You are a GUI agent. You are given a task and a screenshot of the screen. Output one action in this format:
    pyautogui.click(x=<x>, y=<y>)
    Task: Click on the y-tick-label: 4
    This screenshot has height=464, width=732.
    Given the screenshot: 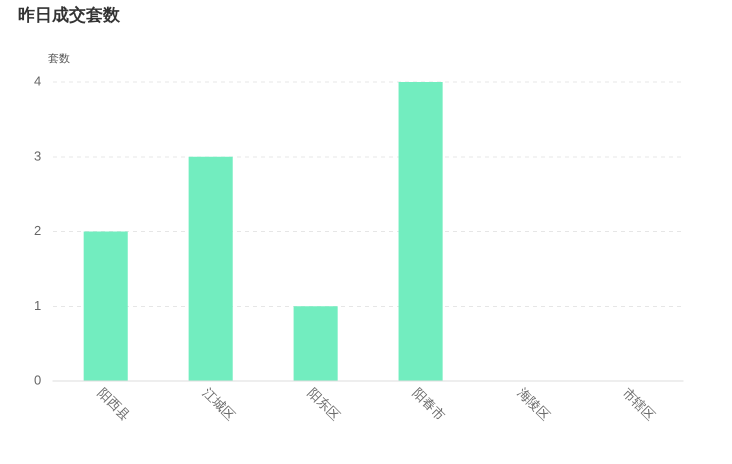 What is the action you would take?
    pyautogui.click(x=38, y=81)
    